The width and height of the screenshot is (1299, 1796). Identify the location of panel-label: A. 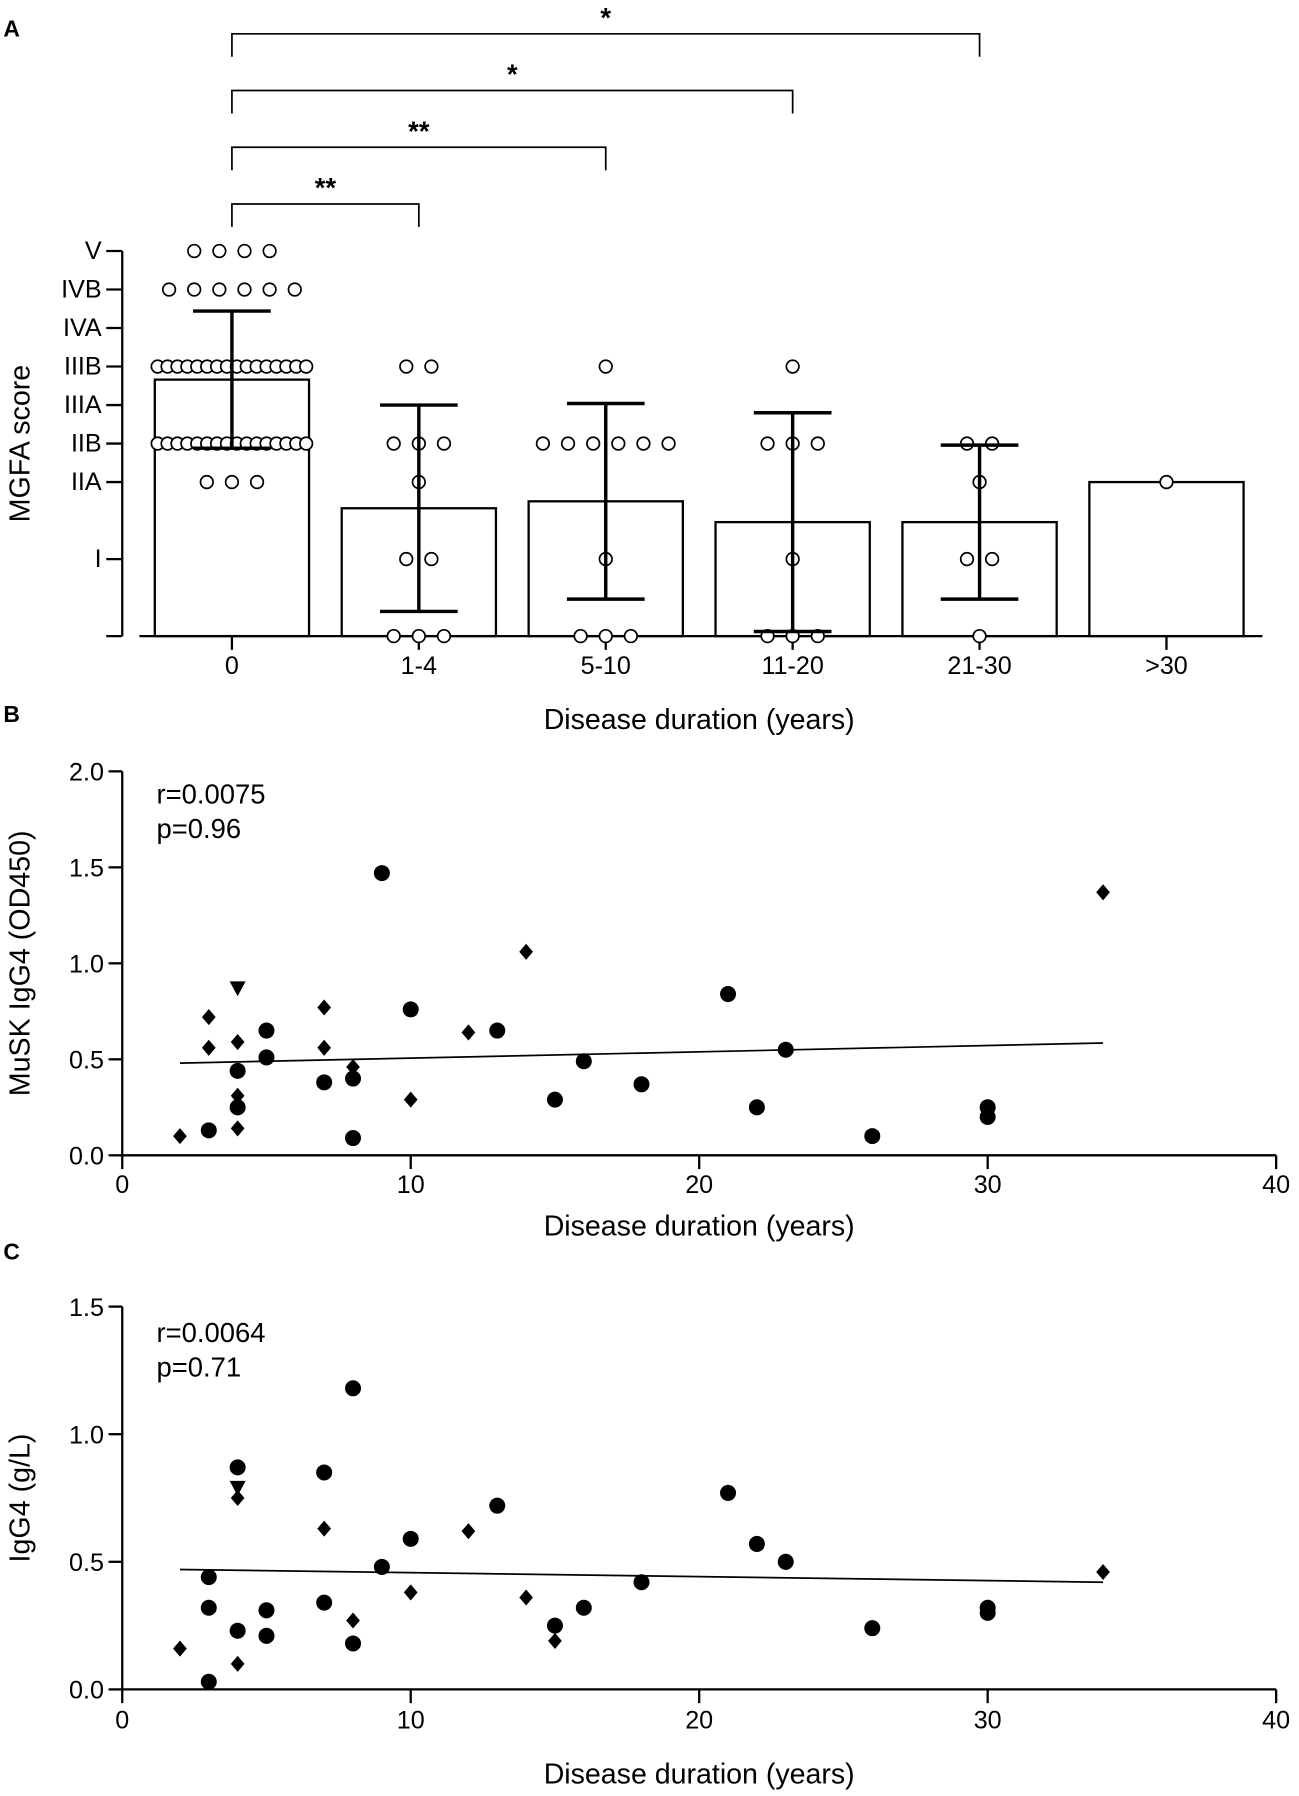
(11, 29).